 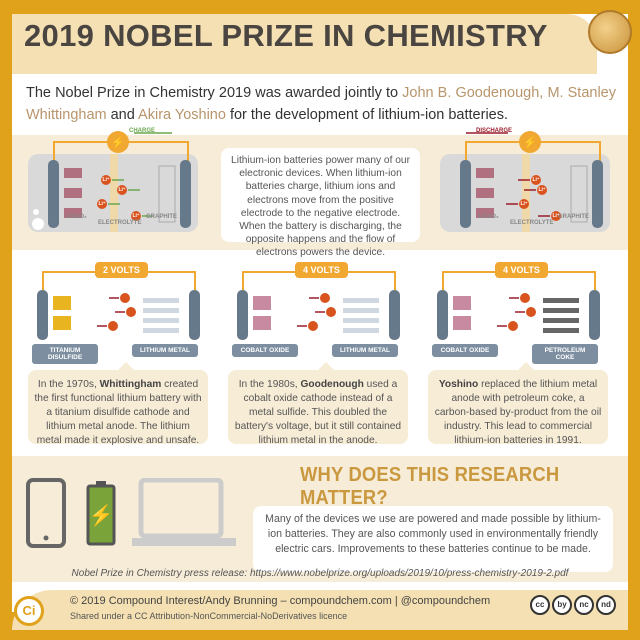 What do you see at coordinates (532, 223) in the screenshot?
I see `discharge-electrolyte-label: ELECTROLYTE` at bounding box center [532, 223].